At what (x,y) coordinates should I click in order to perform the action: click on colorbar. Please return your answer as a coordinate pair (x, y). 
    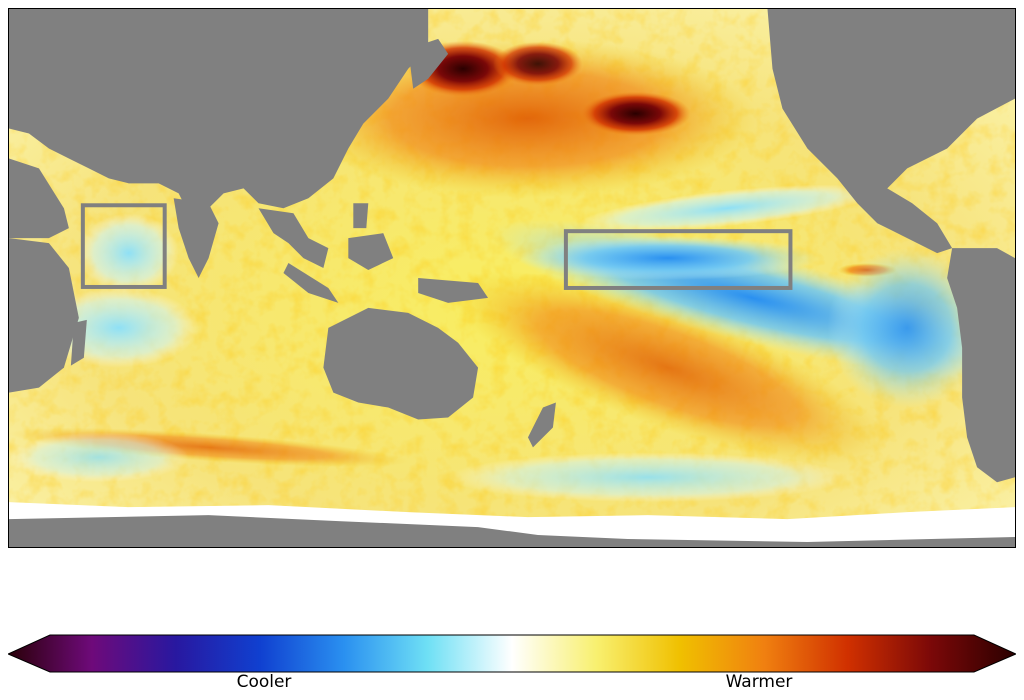
    Looking at the image, I should click on (512, 654).